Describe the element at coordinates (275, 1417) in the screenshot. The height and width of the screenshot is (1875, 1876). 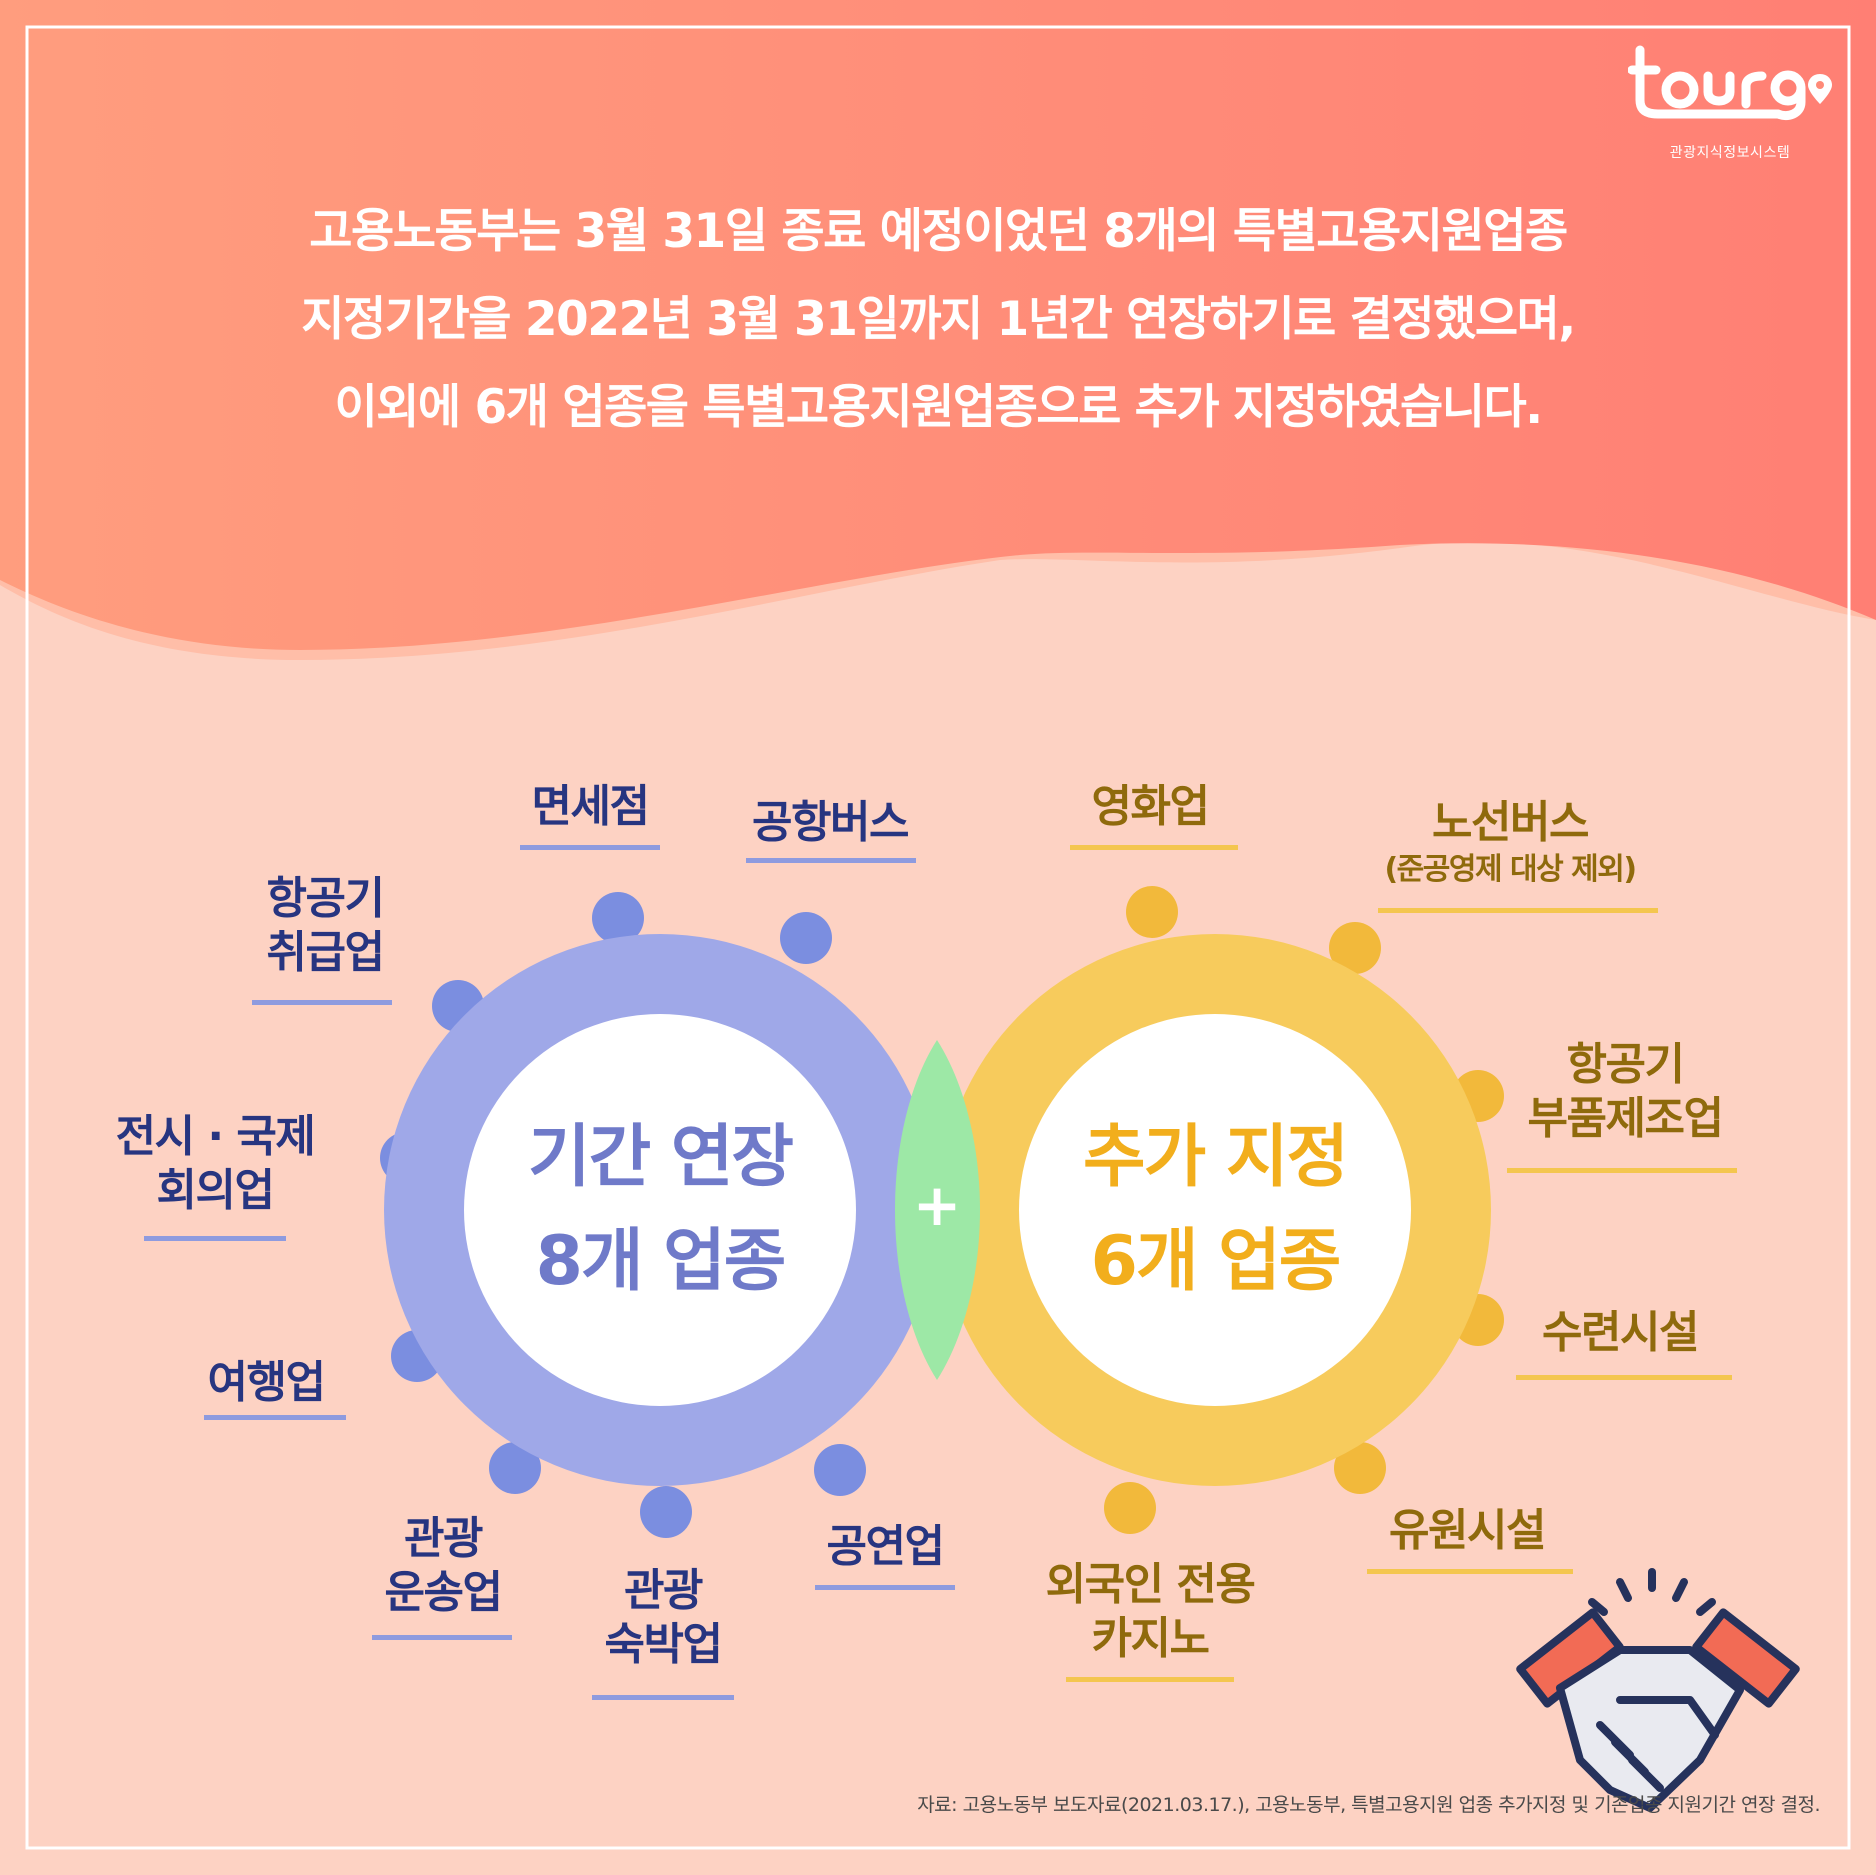
I see `underline-travel` at that location.